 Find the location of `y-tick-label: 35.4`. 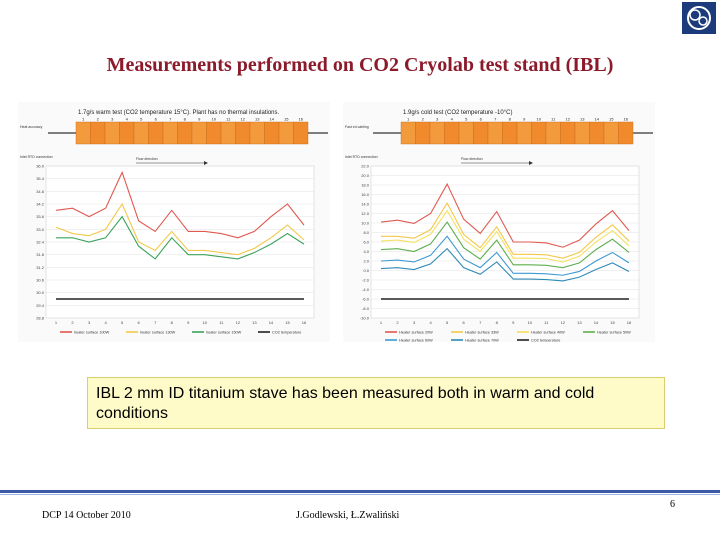

y-tick-label: 35.4 is located at coordinates (40, 178).